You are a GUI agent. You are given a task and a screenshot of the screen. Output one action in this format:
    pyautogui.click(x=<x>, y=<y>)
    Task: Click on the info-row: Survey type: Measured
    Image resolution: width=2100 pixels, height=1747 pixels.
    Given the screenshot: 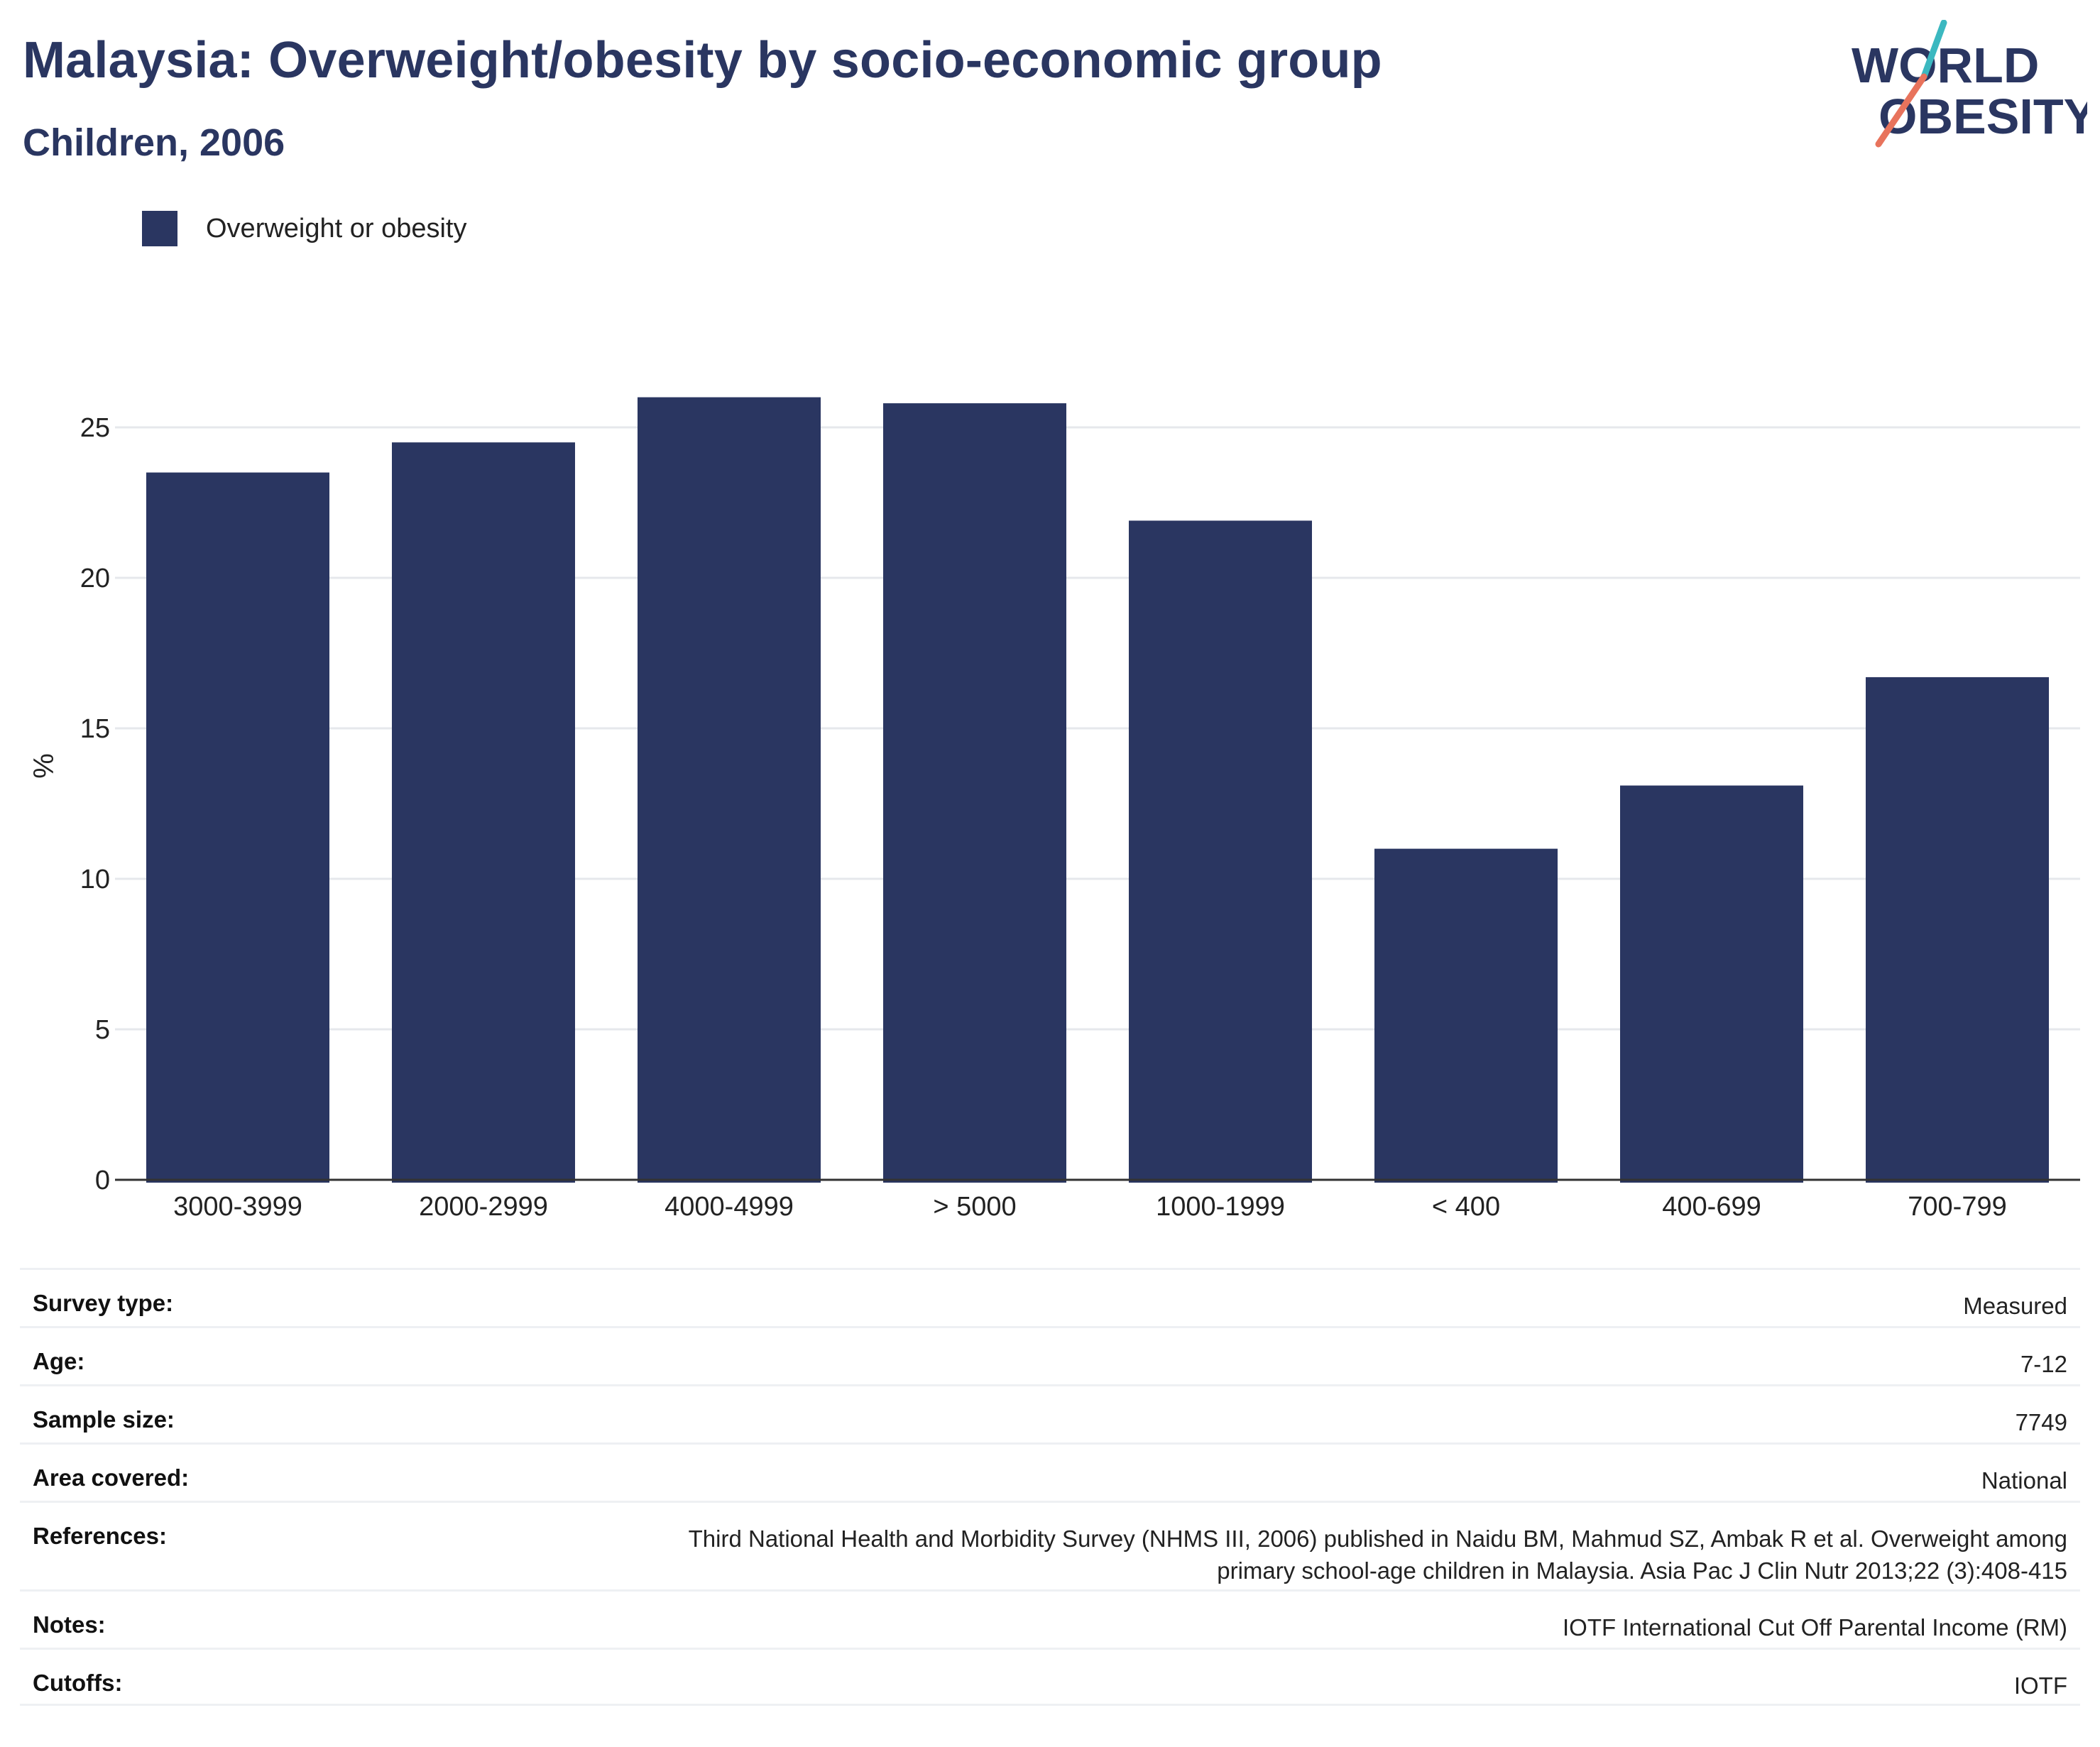 What is the action you would take?
    pyautogui.click(x=1050, y=1297)
    